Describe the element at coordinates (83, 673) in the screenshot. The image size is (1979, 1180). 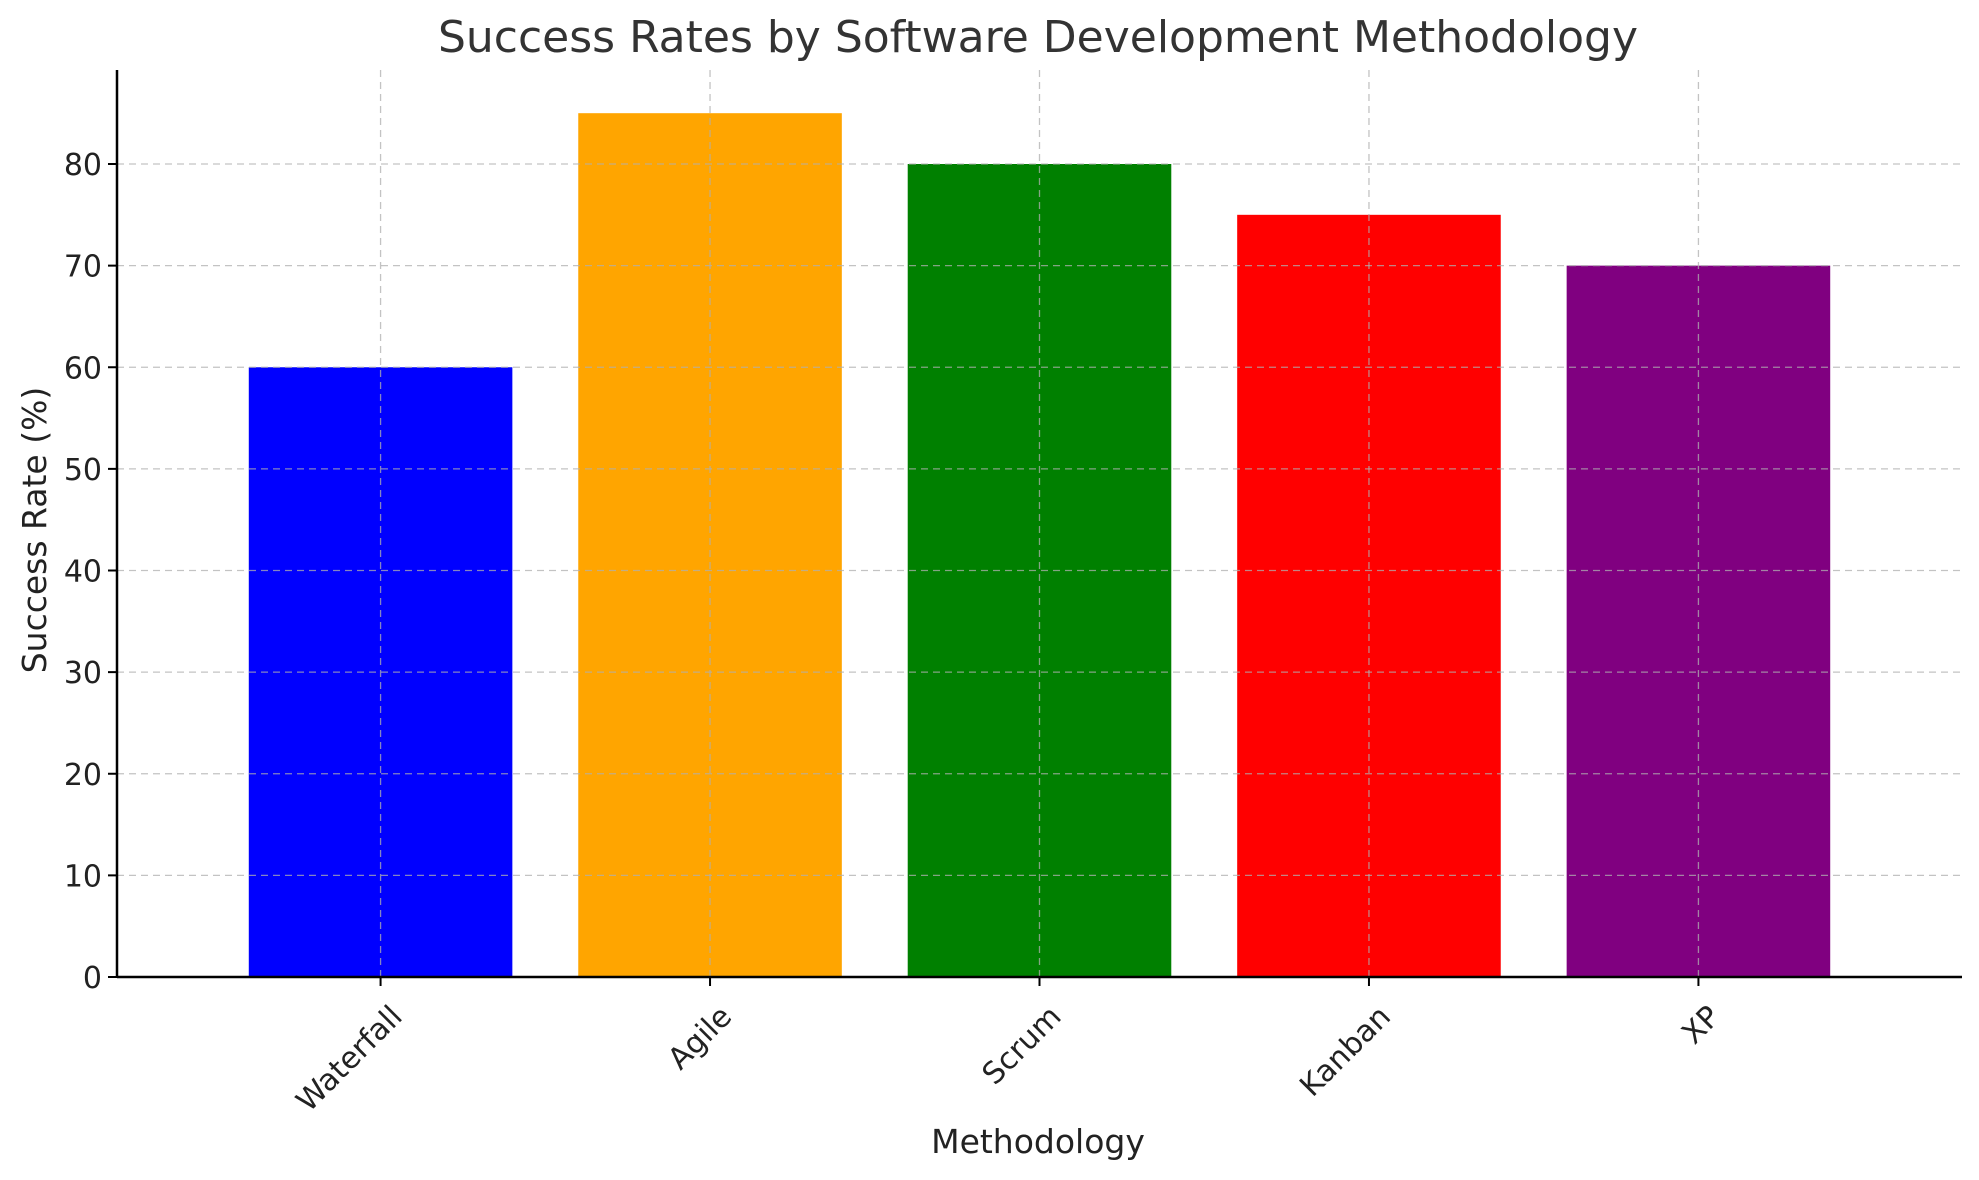
I see `y-tick-label: 30` at that location.